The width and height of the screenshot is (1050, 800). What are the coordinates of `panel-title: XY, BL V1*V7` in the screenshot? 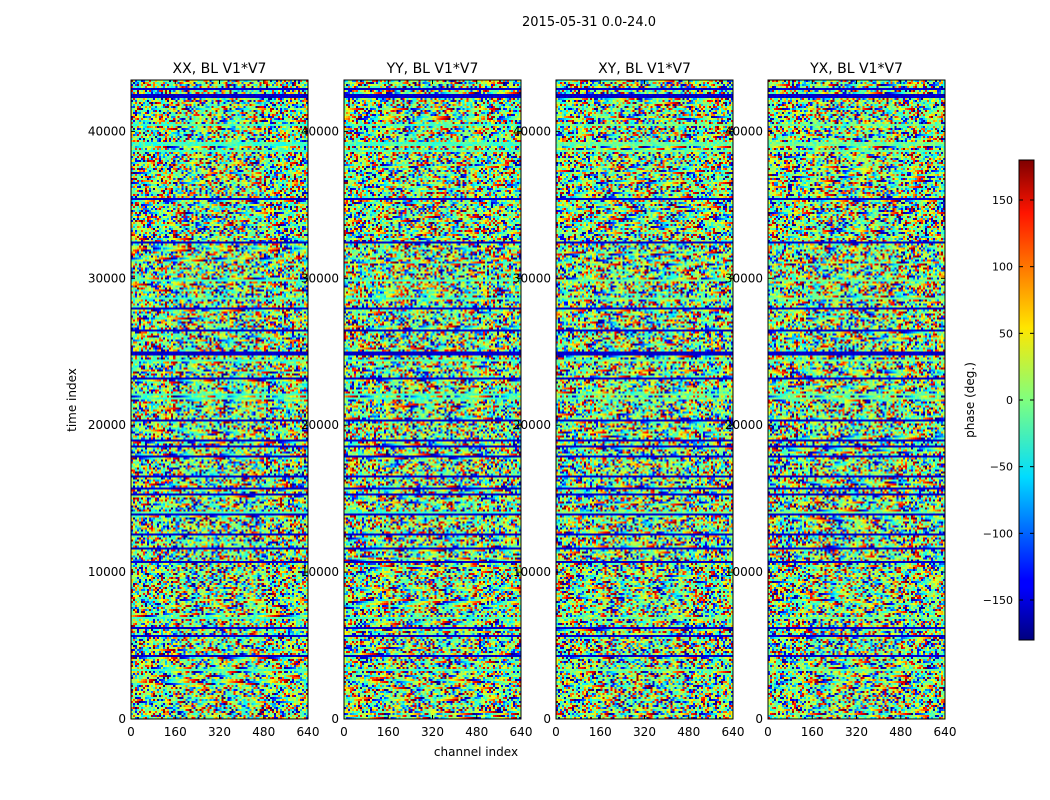 It's located at (644, 69).